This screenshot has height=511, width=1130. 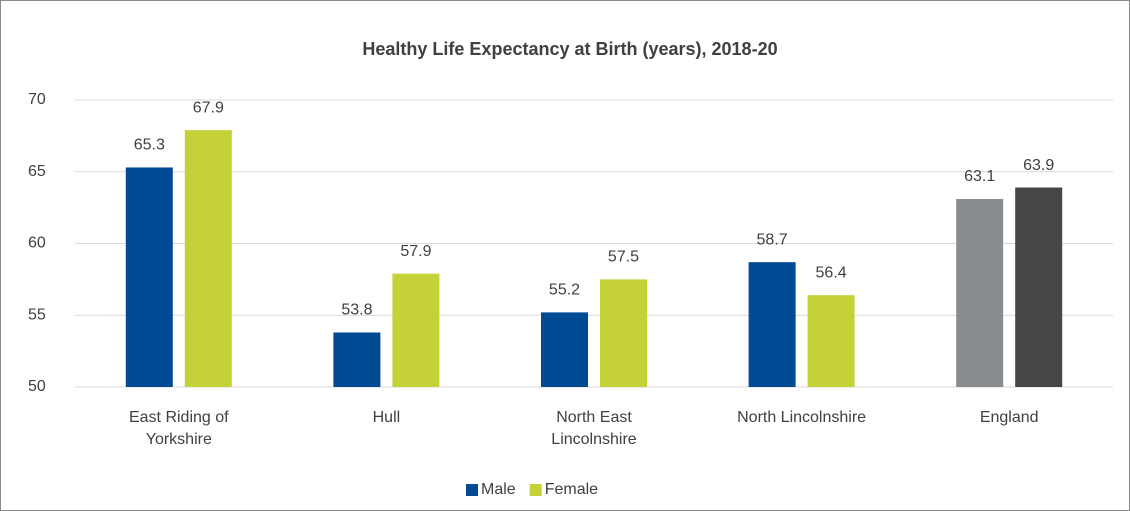 What do you see at coordinates (149, 145) in the screenshot?
I see `data-label: 65.3` at bounding box center [149, 145].